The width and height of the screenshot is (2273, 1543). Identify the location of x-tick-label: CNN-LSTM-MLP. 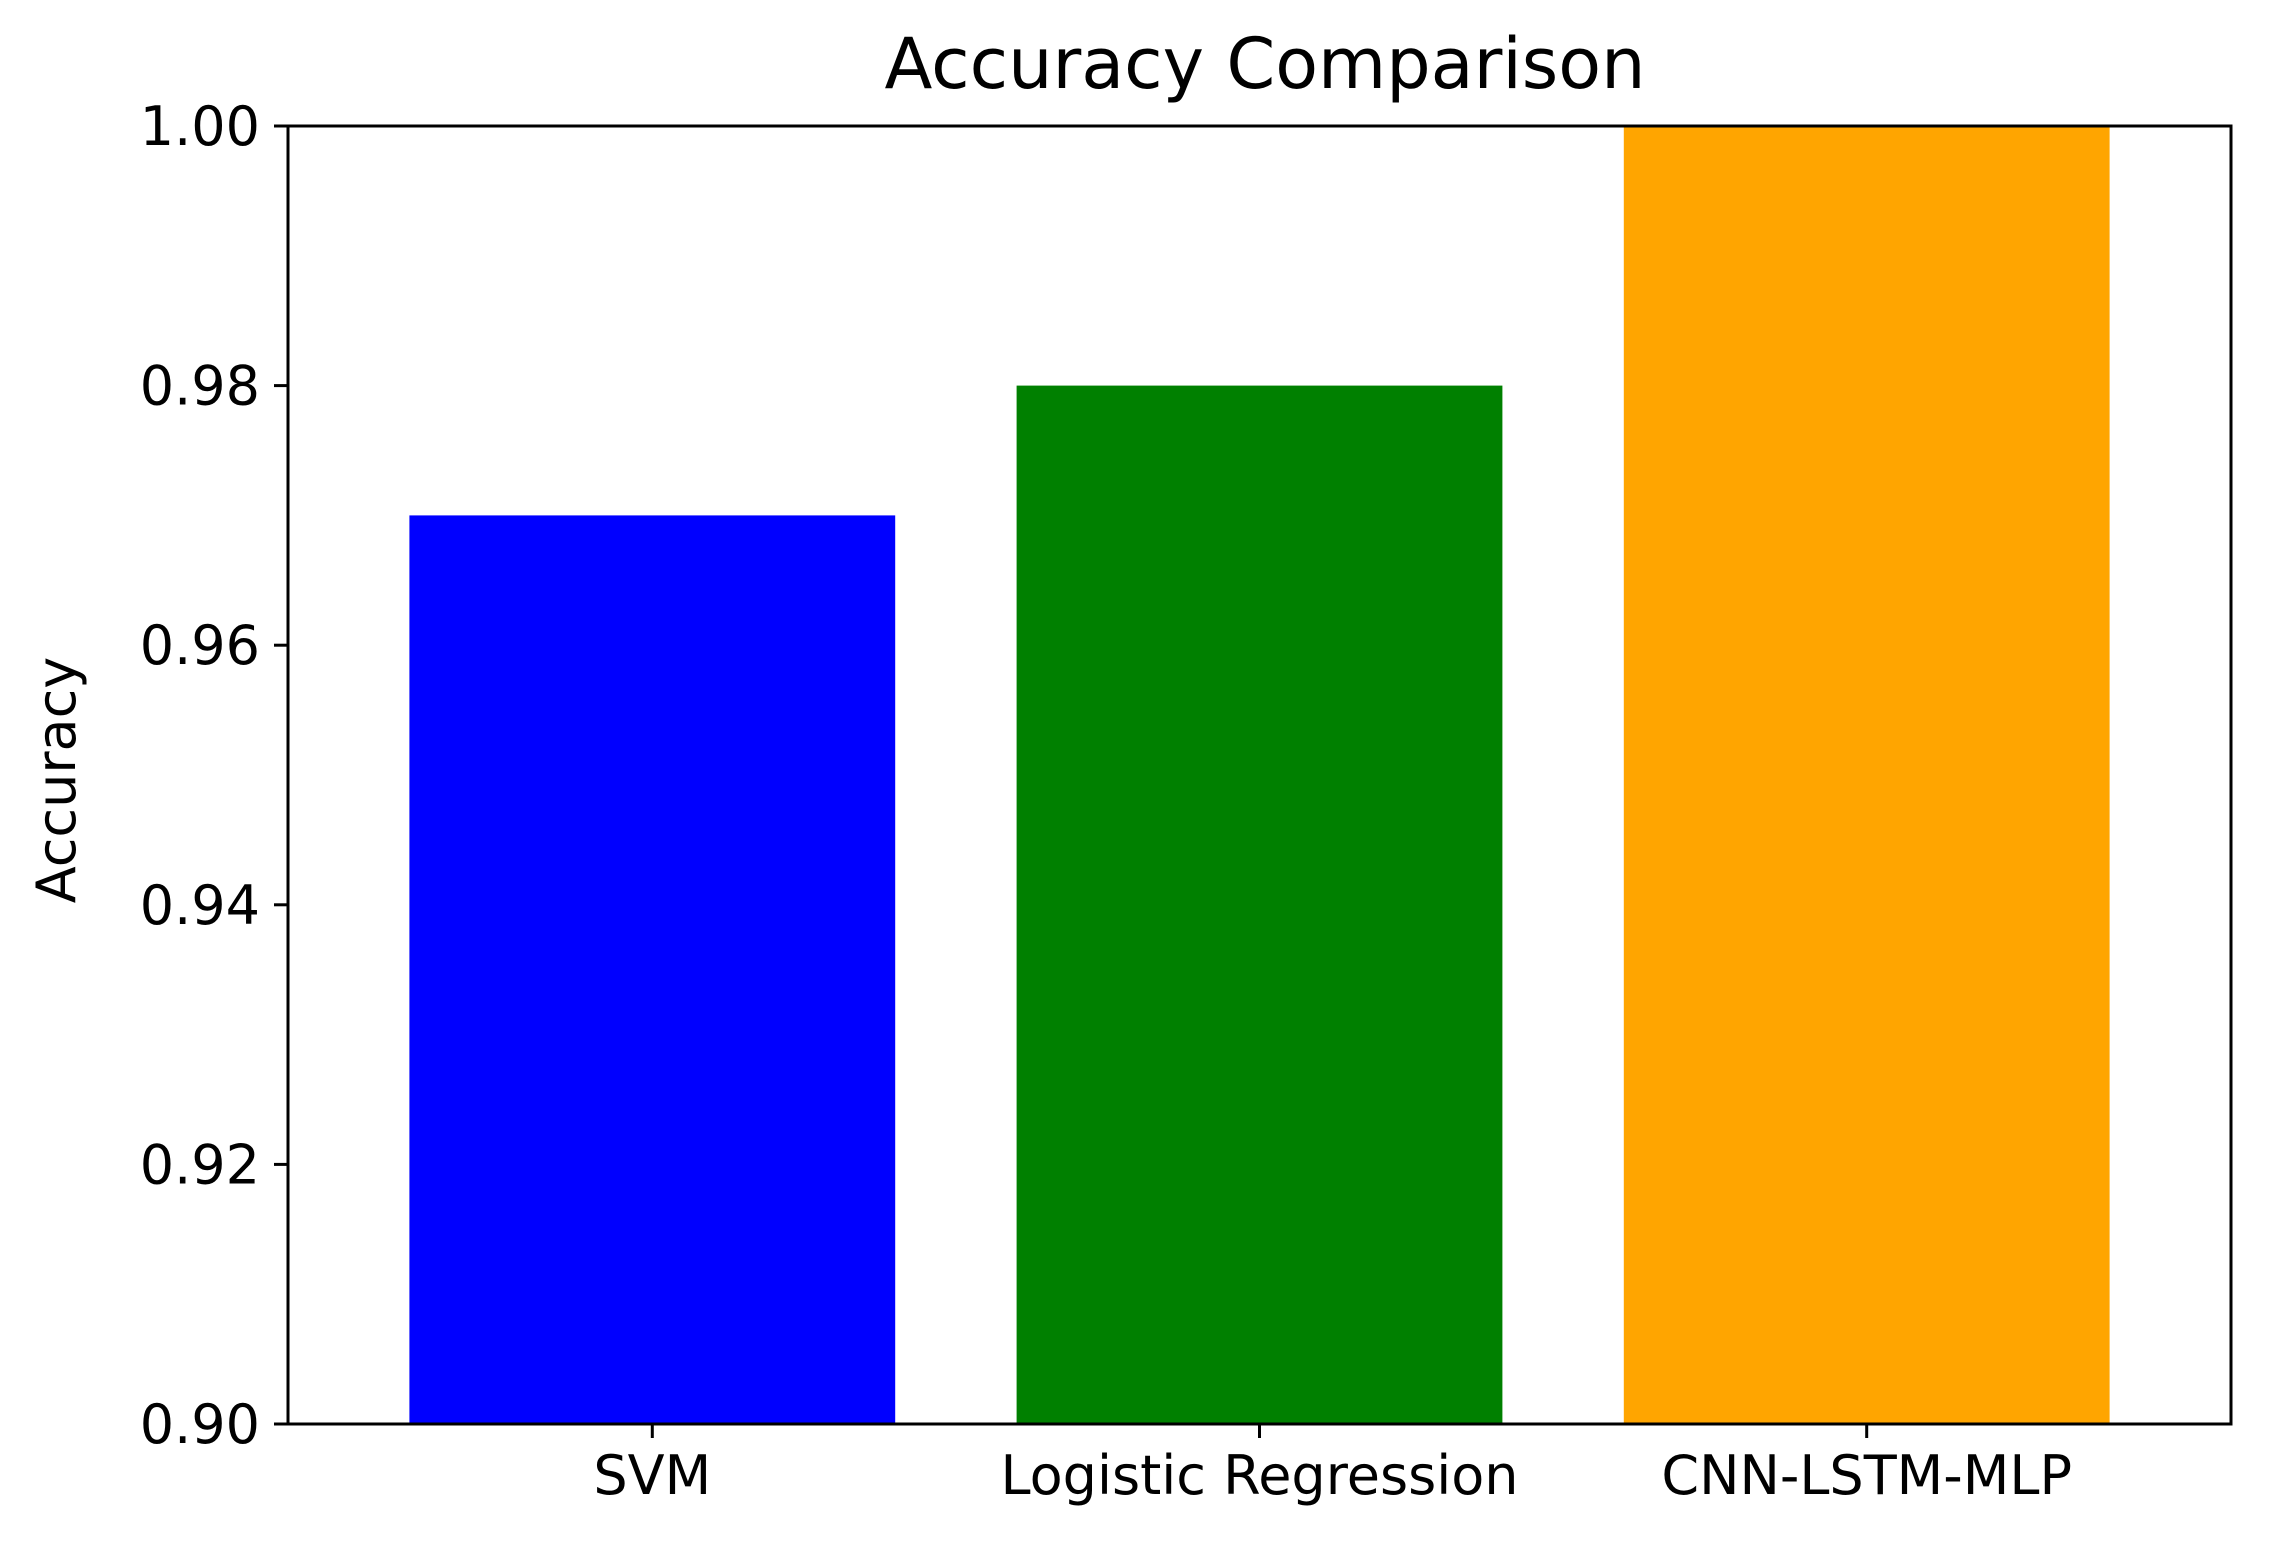
(1866, 1475).